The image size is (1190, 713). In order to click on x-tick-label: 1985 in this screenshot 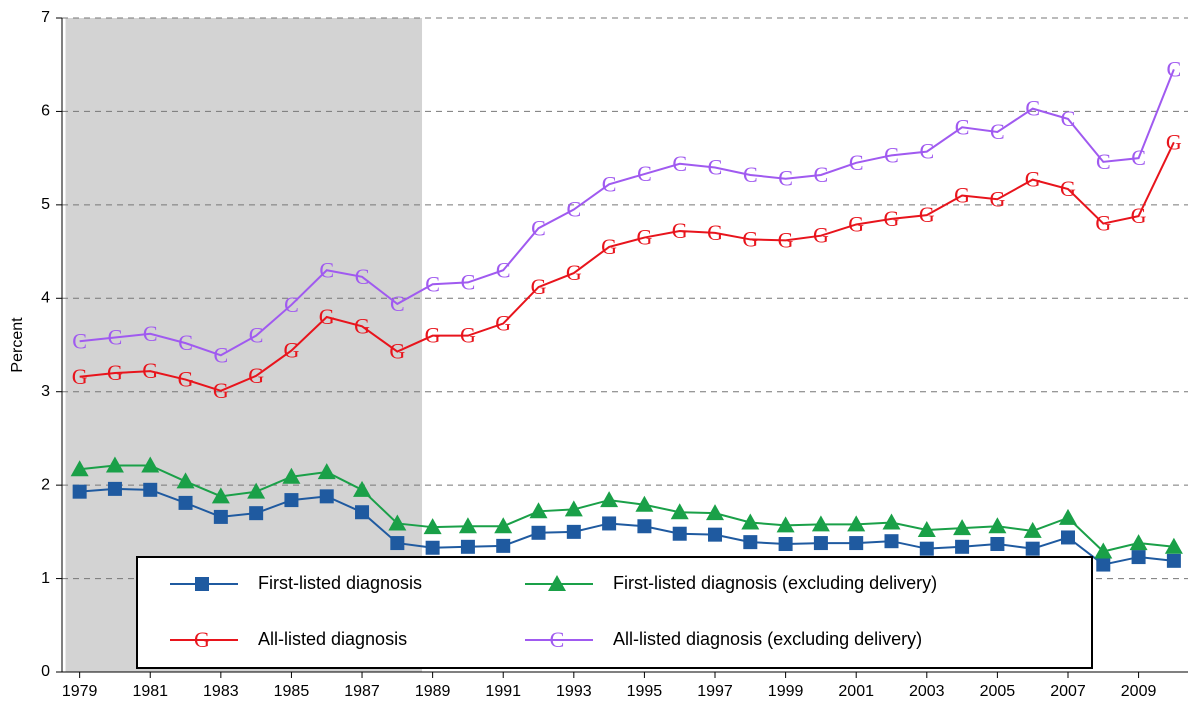, I will do `click(292, 691)`.